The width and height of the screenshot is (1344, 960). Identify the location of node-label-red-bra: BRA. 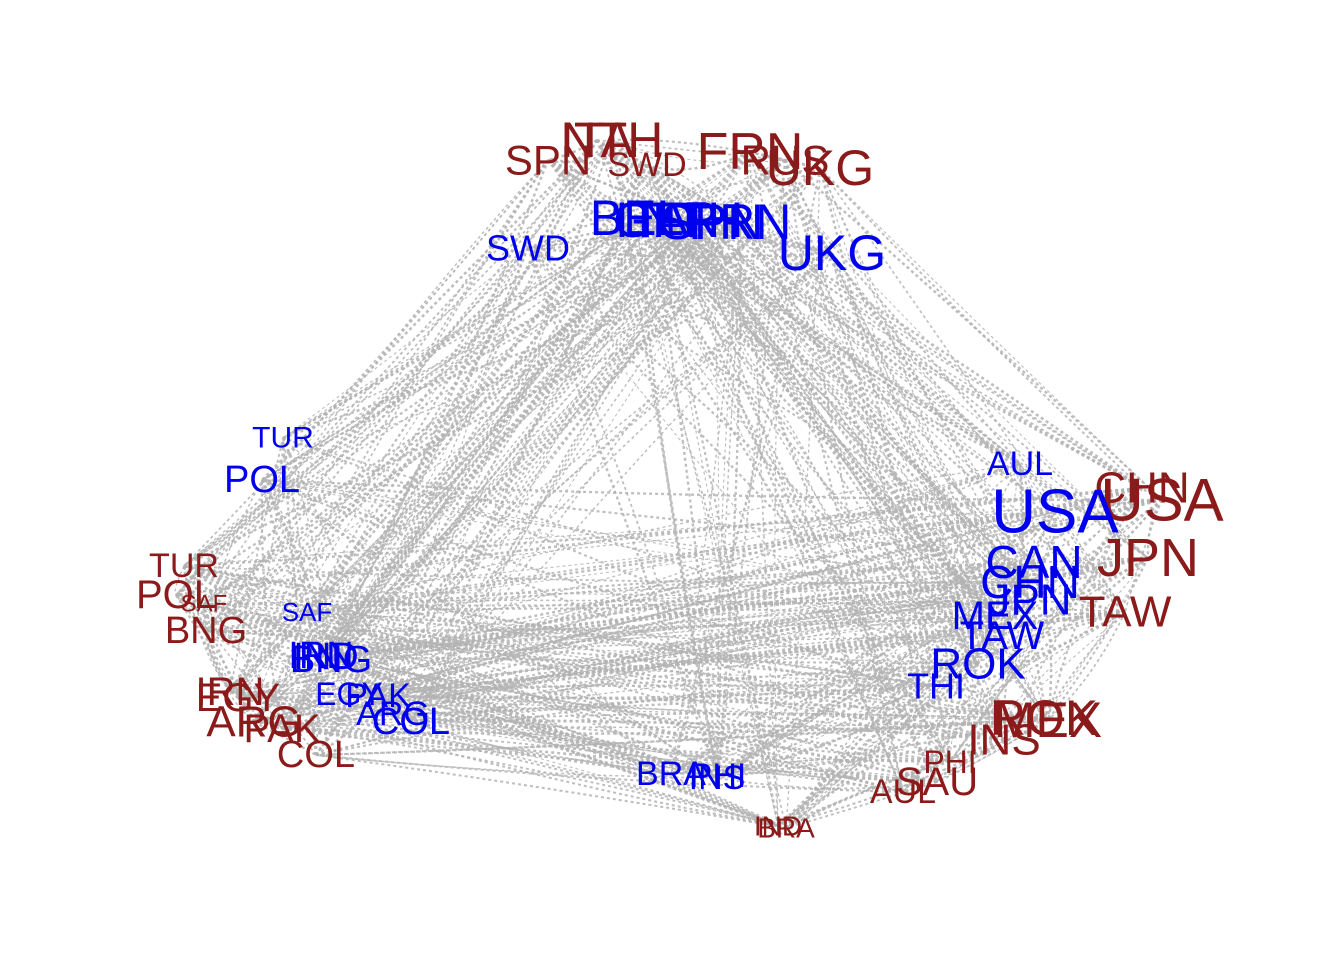
(786, 828).